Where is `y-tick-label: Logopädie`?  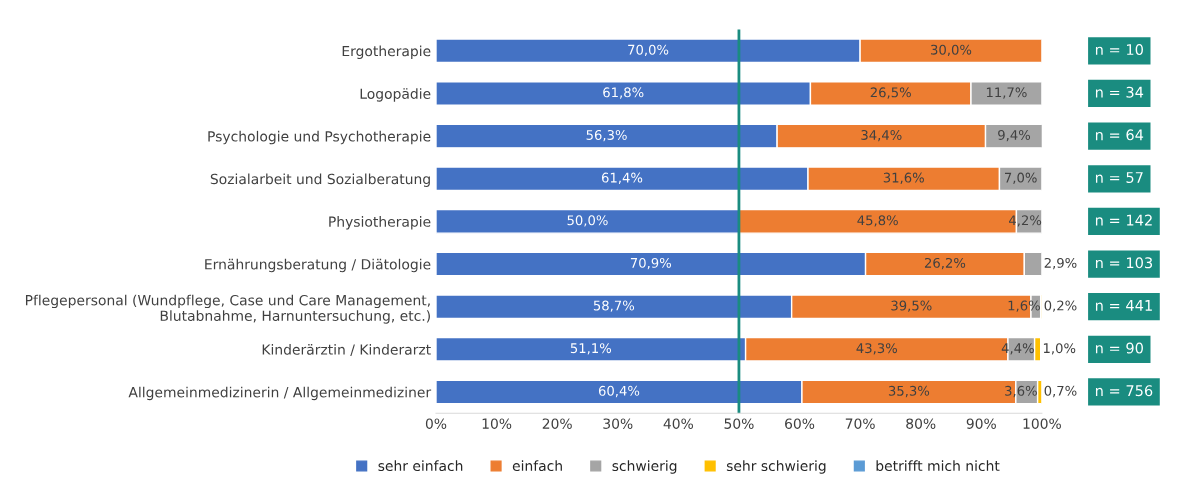
y-tick-label: Logopädie is located at coordinates (395, 95).